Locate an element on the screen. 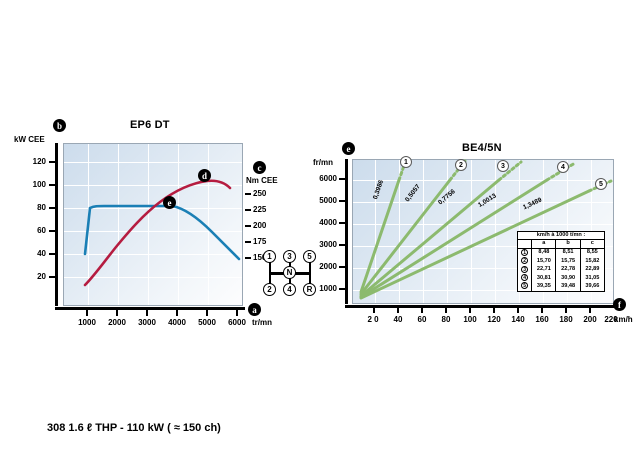 The height and width of the screenshot is (452, 640). y-tick-label: 1000 is located at coordinates (328, 288).